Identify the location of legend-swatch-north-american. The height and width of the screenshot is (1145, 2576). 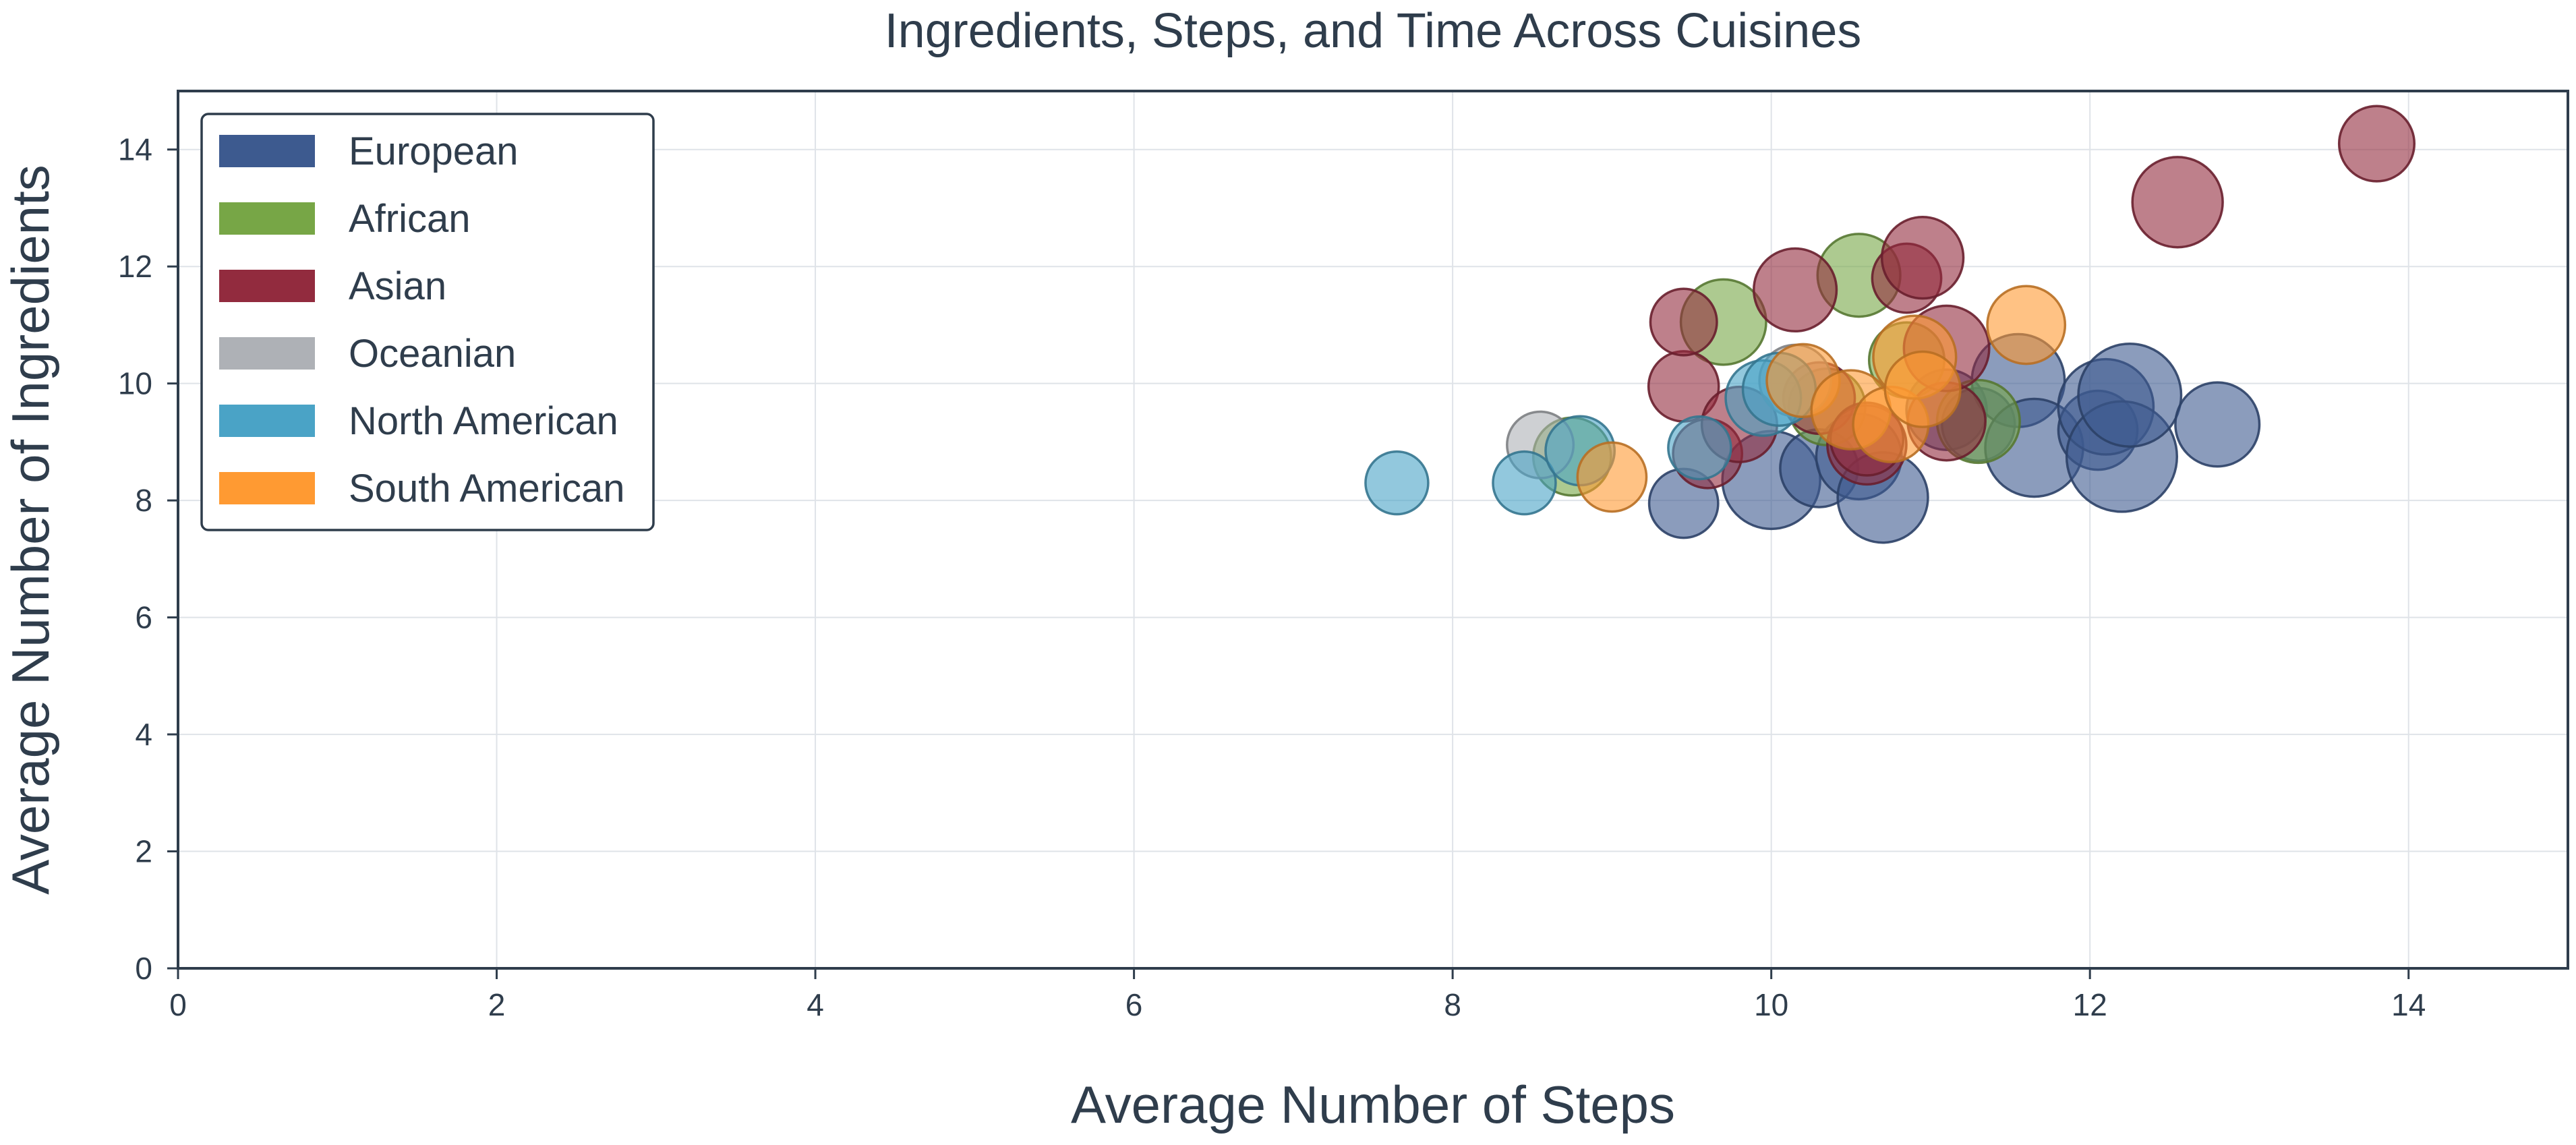
(267, 421).